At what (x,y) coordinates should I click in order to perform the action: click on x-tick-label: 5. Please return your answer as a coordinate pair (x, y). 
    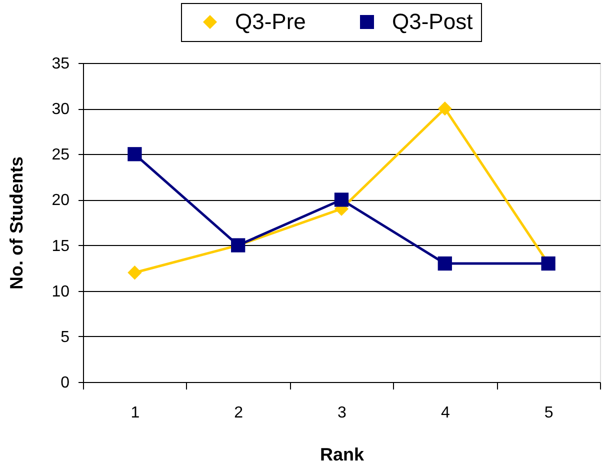
    Looking at the image, I should click on (549, 413).